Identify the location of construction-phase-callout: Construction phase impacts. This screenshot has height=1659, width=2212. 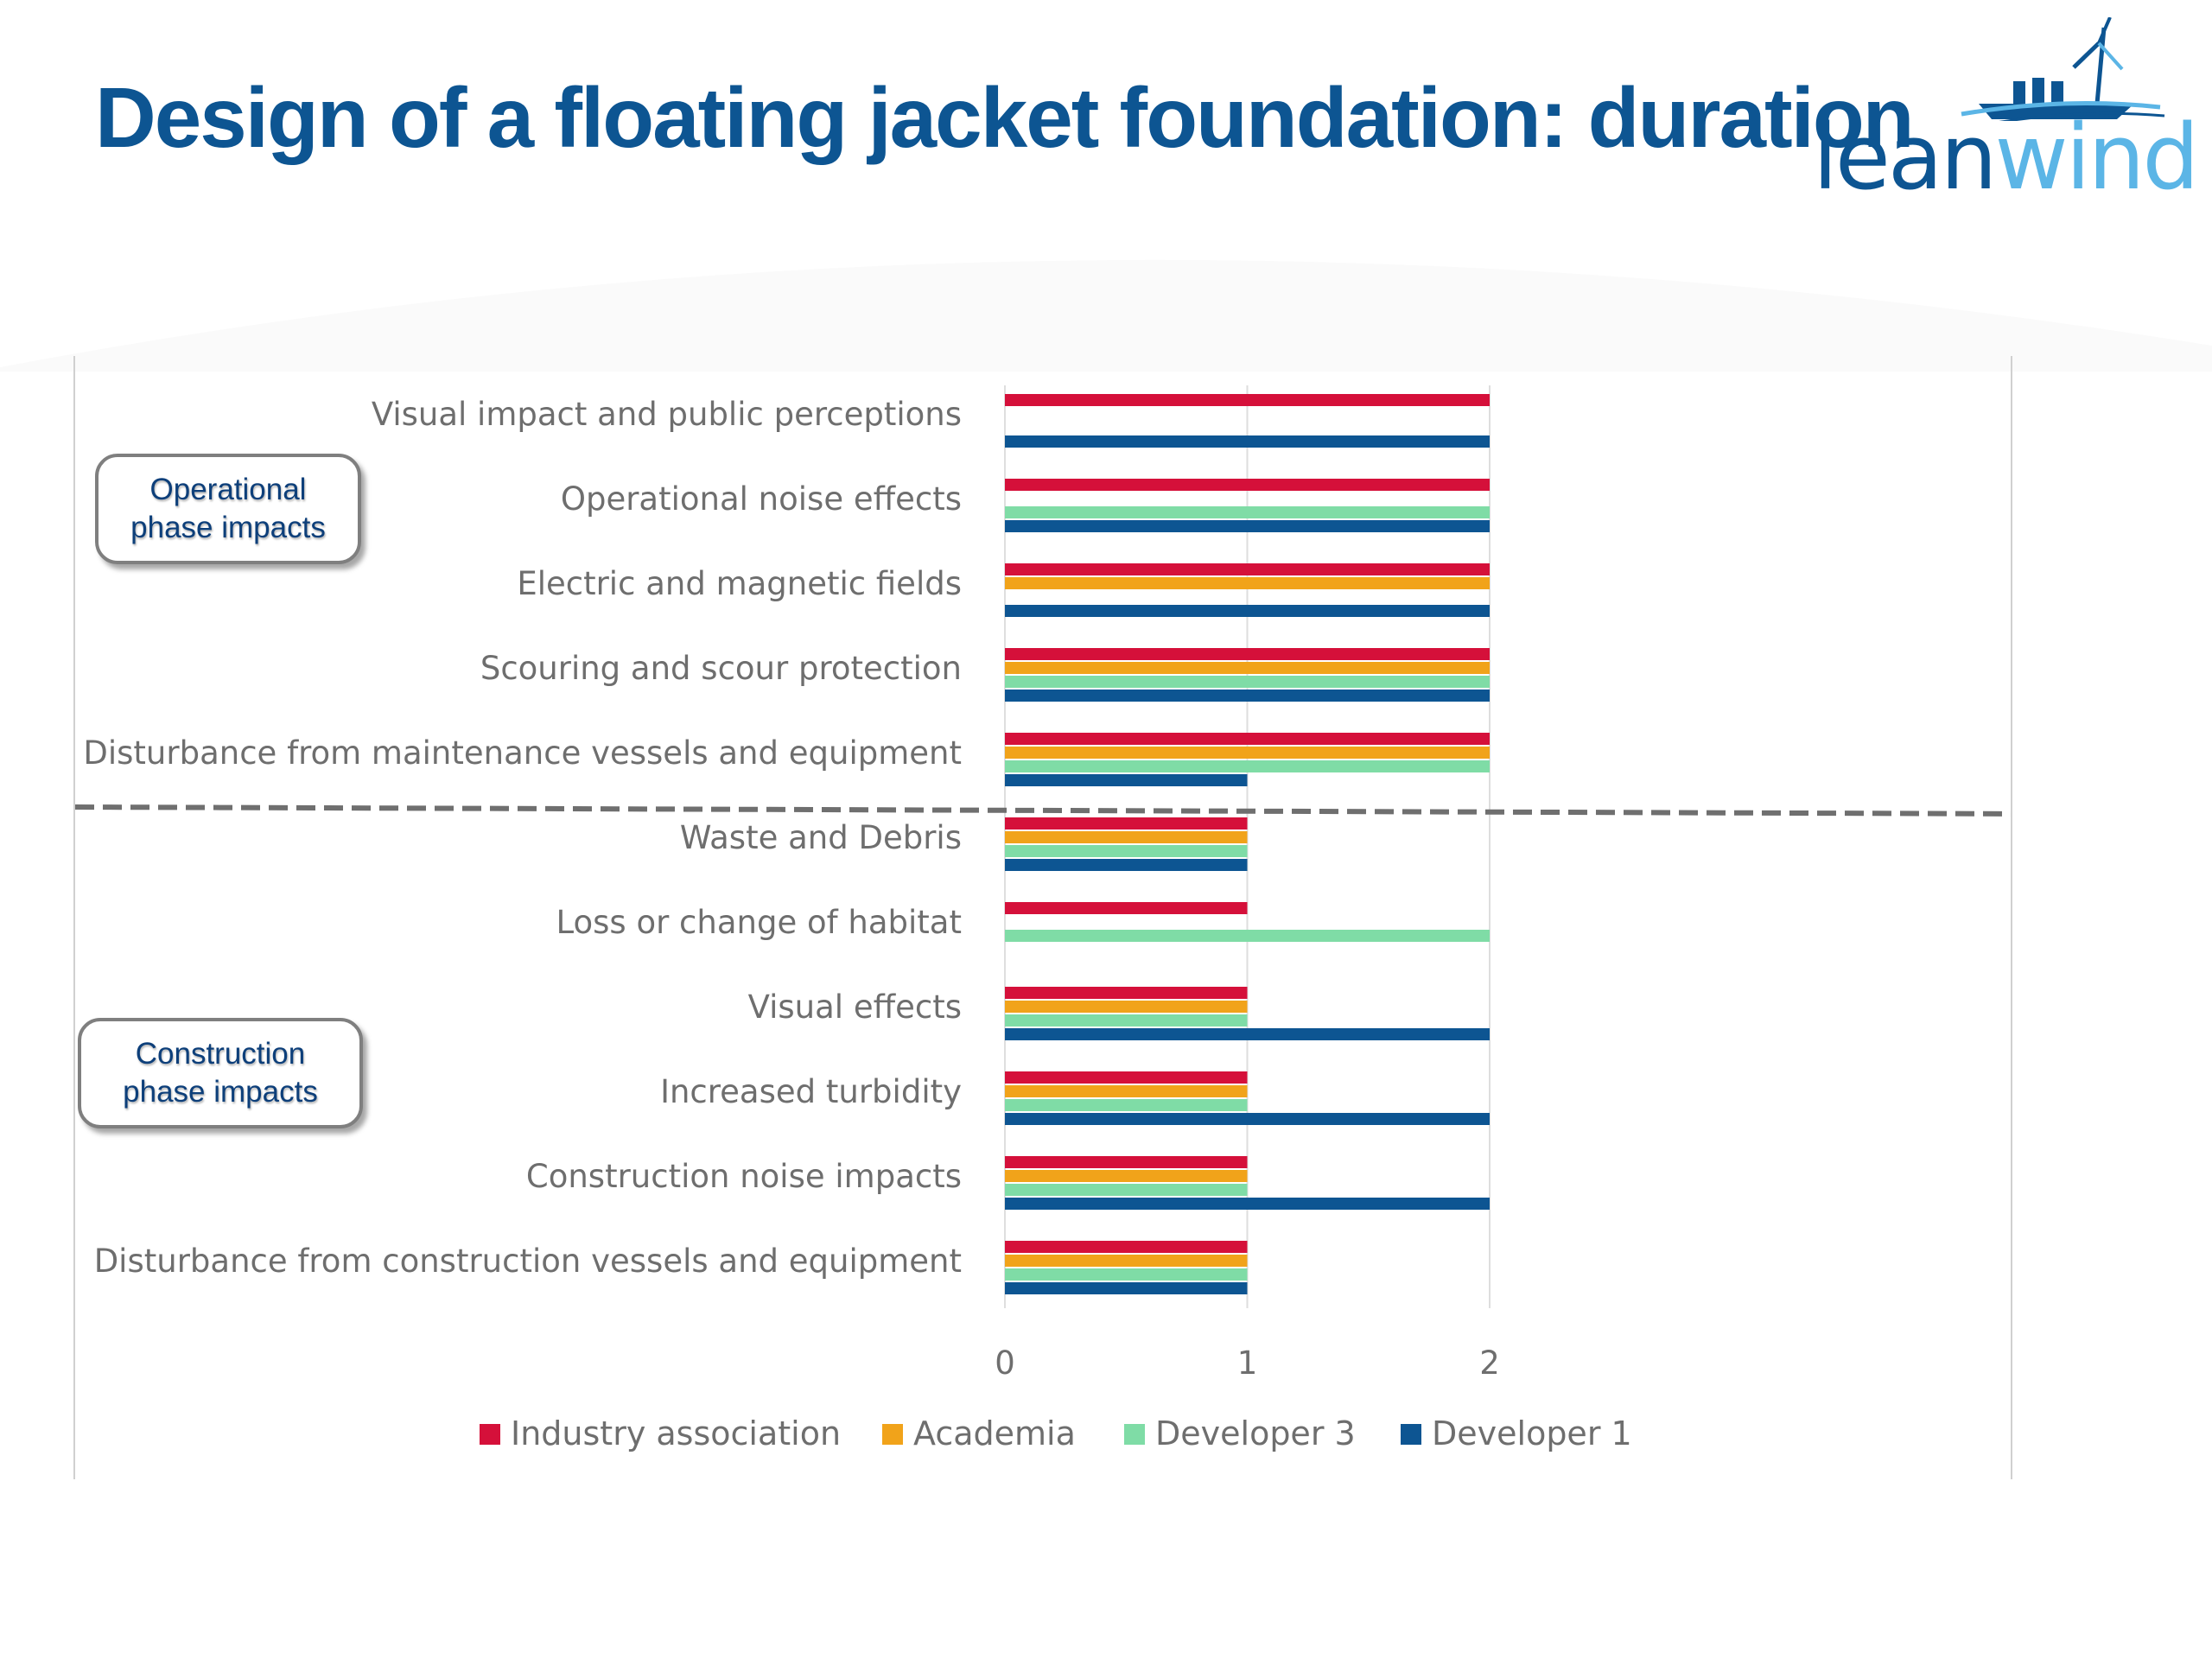
(220, 1073).